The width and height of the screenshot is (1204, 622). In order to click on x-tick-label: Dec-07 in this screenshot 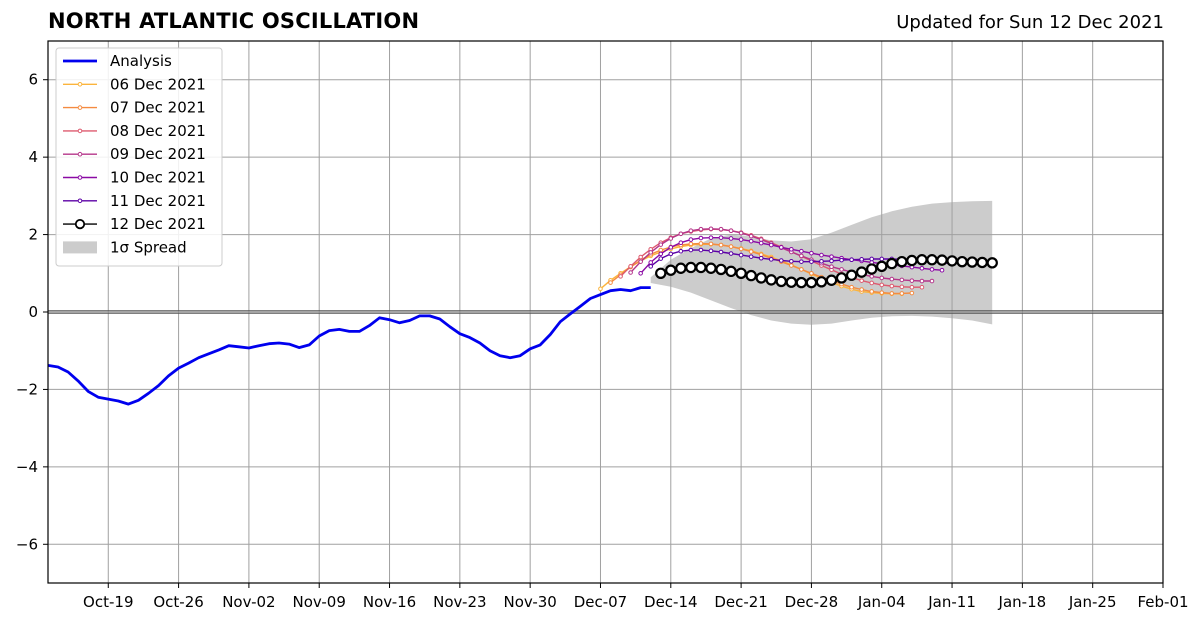, I will do `click(601, 602)`.